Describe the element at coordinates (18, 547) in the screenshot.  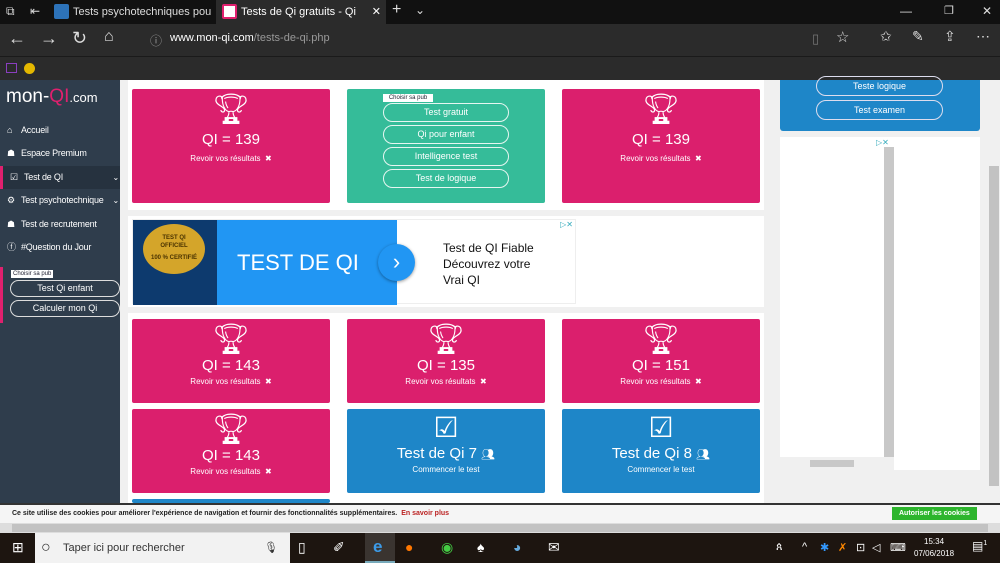
I see `windows-start-icon: ⊞` at that location.